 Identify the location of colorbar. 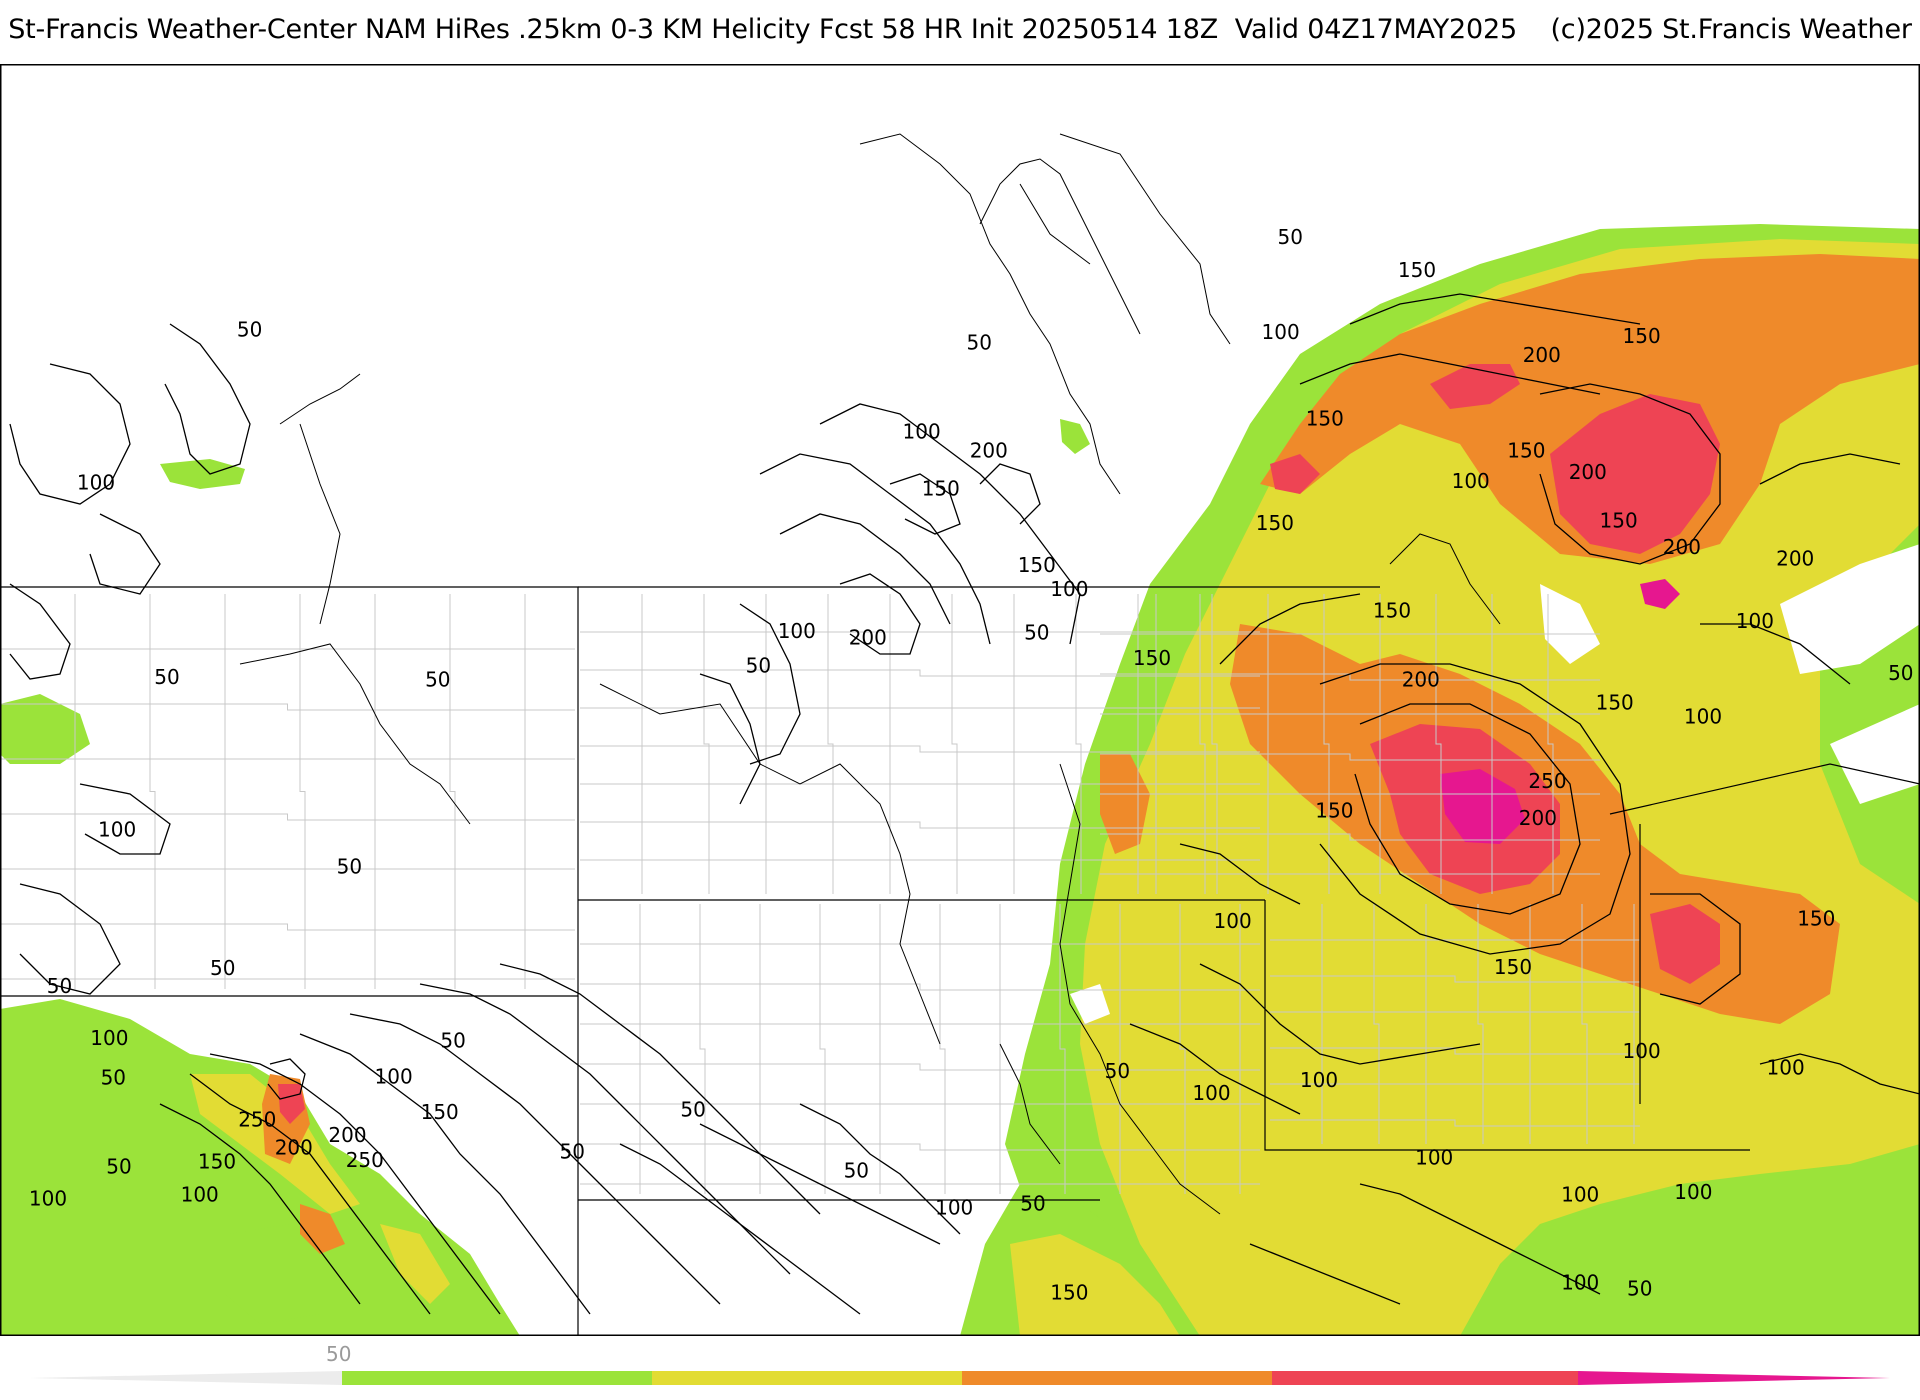
(960, 1378).